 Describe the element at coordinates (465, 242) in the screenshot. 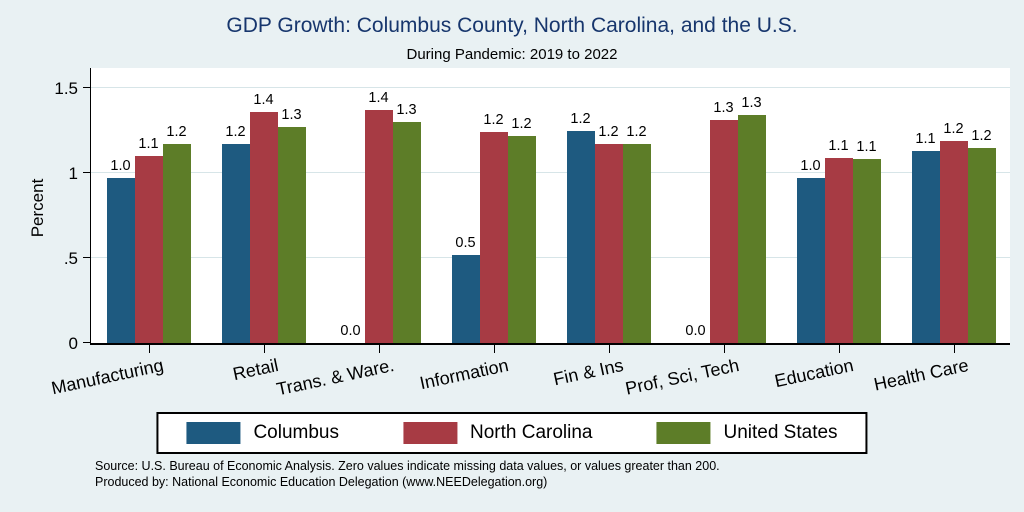

I see `bar-value-label: 0.5` at that location.